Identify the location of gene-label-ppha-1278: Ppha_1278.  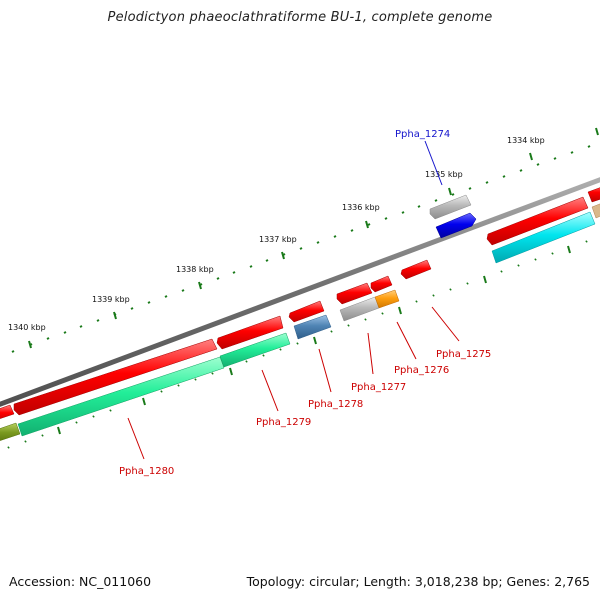
(335, 404).